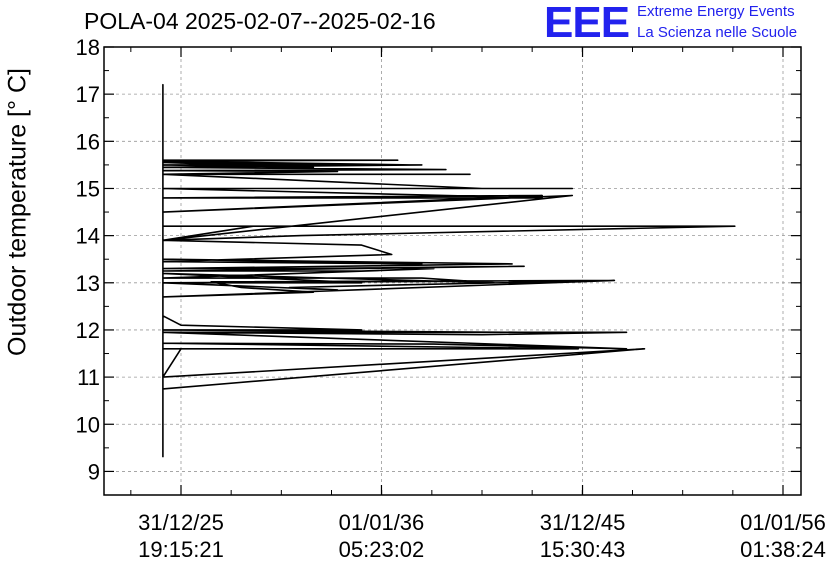  Describe the element at coordinates (88, 283) in the screenshot. I see `y-tick-label: 13` at that location.